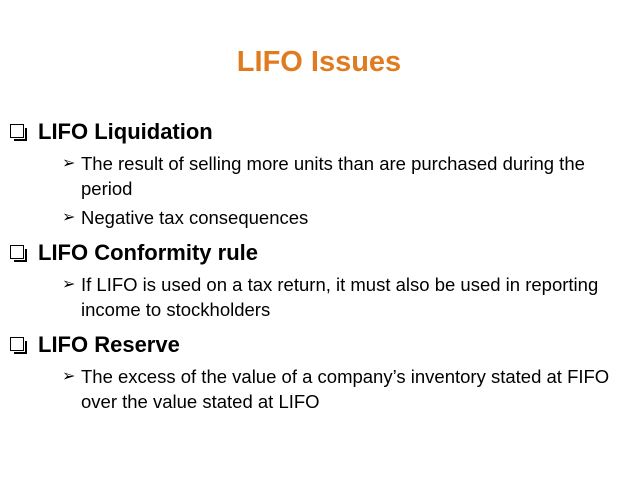 Image resolution: width=638 pixels, height=479 pixels. What do you see at coordinates (315, 345) in the screenshot?
I see `bullet-heading: LIFO Reserve` at bounding box center [315, 345].